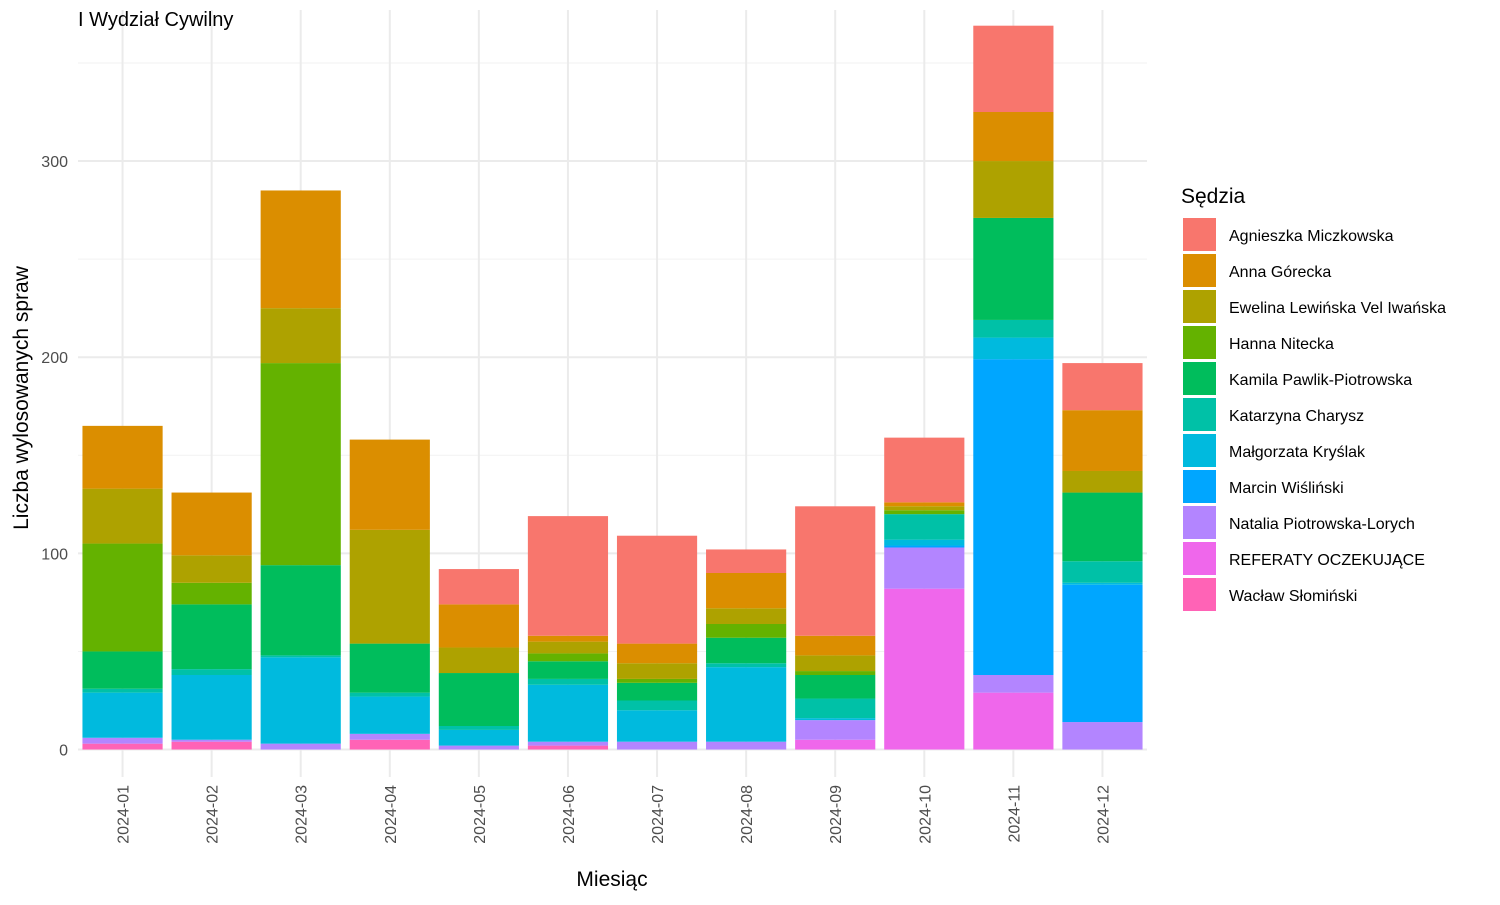 The height and width of the screenshot is (905, 1500). I want to click on bar-segment: 2024-05 — Małgorzata Kryślak: 8, so click(478, 737).